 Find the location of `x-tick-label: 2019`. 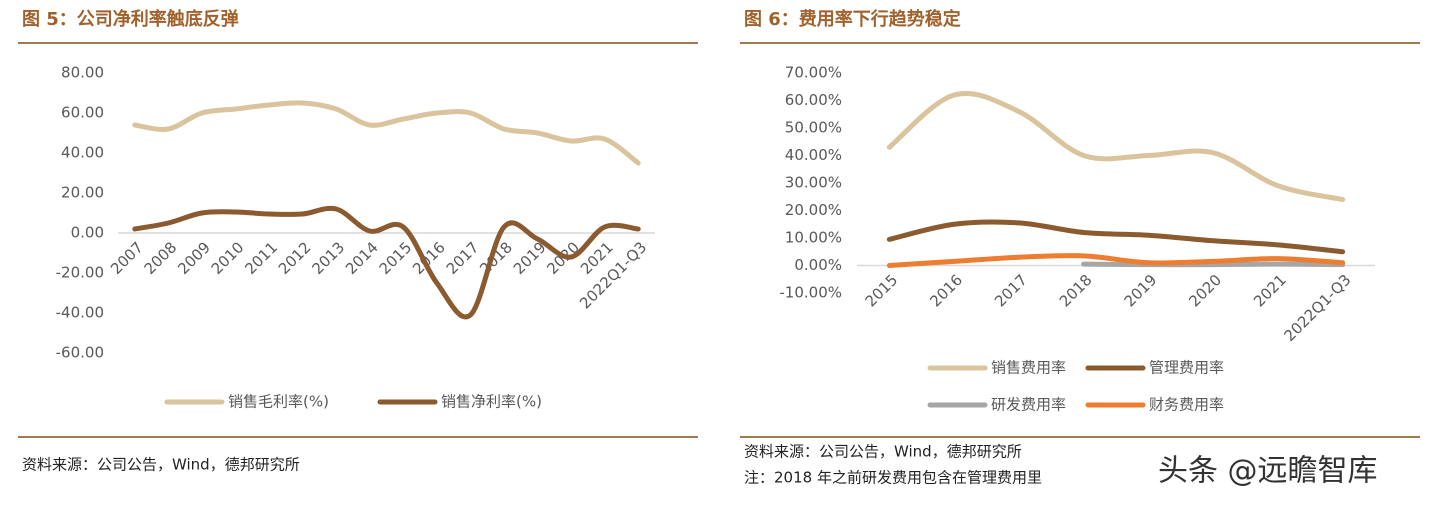

x-tick-label: 2019 is located at coordinates (1141, 291).